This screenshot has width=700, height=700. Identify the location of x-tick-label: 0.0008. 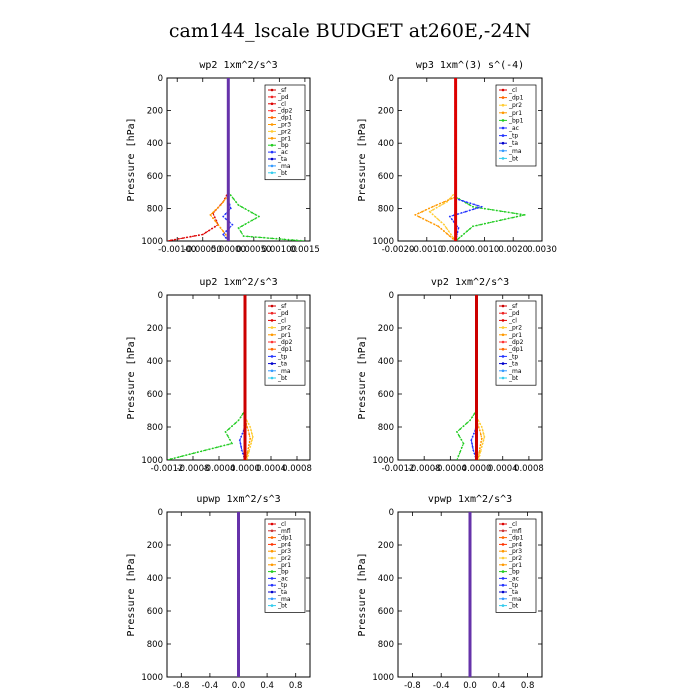
(297, 469).